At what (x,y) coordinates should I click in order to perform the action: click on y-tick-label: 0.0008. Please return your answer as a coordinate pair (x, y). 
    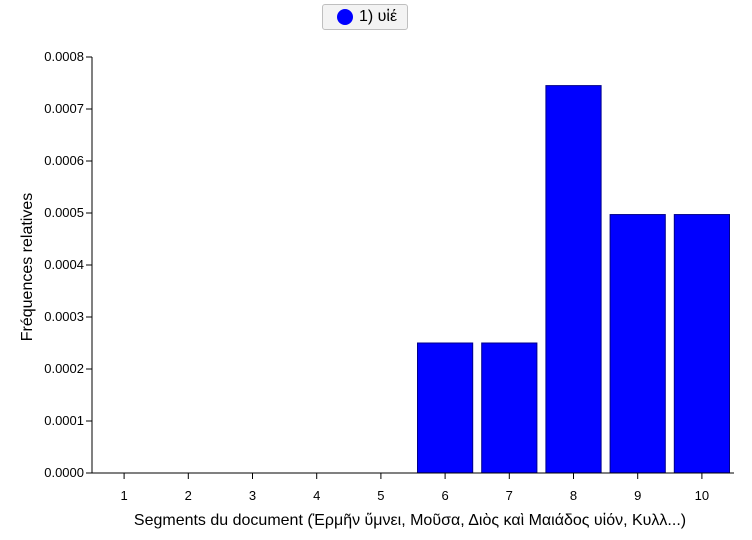
    Looking at the image, I should click on (64, 56).